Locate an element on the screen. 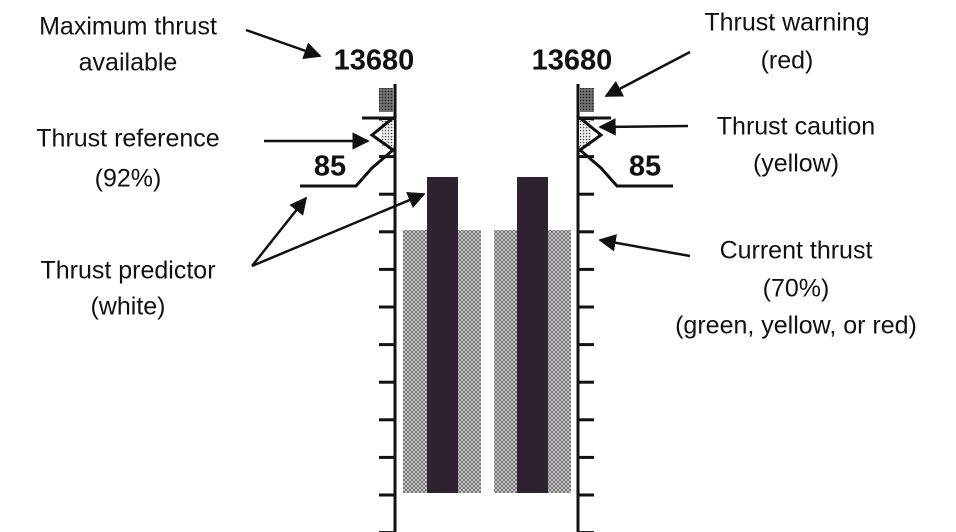  left-caution is located at coordinates (388, 133).